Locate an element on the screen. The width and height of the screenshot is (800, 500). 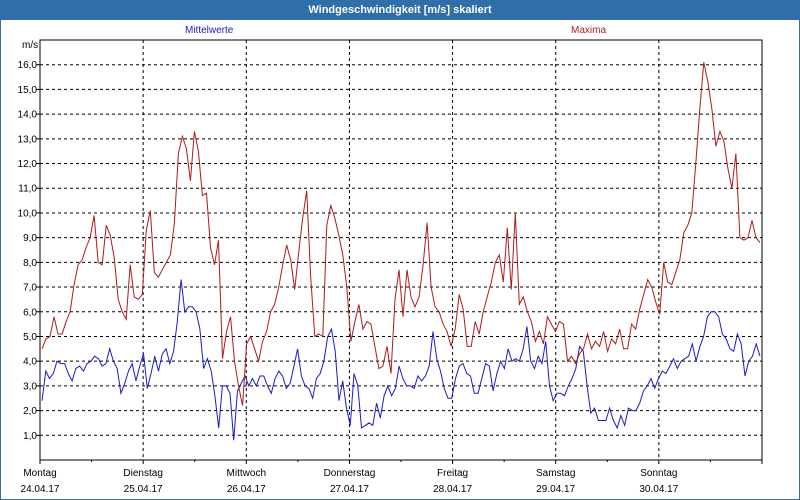
chart-title: Windgeschwindigkeit [m/s] skaliert is located at coordinates (400, 10).